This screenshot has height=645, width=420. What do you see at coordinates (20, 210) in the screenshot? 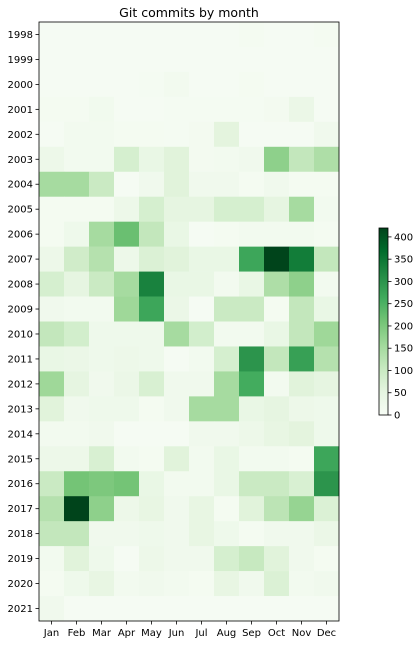
I see `y-tick-label: 2005` at bounding box center [20, 210].